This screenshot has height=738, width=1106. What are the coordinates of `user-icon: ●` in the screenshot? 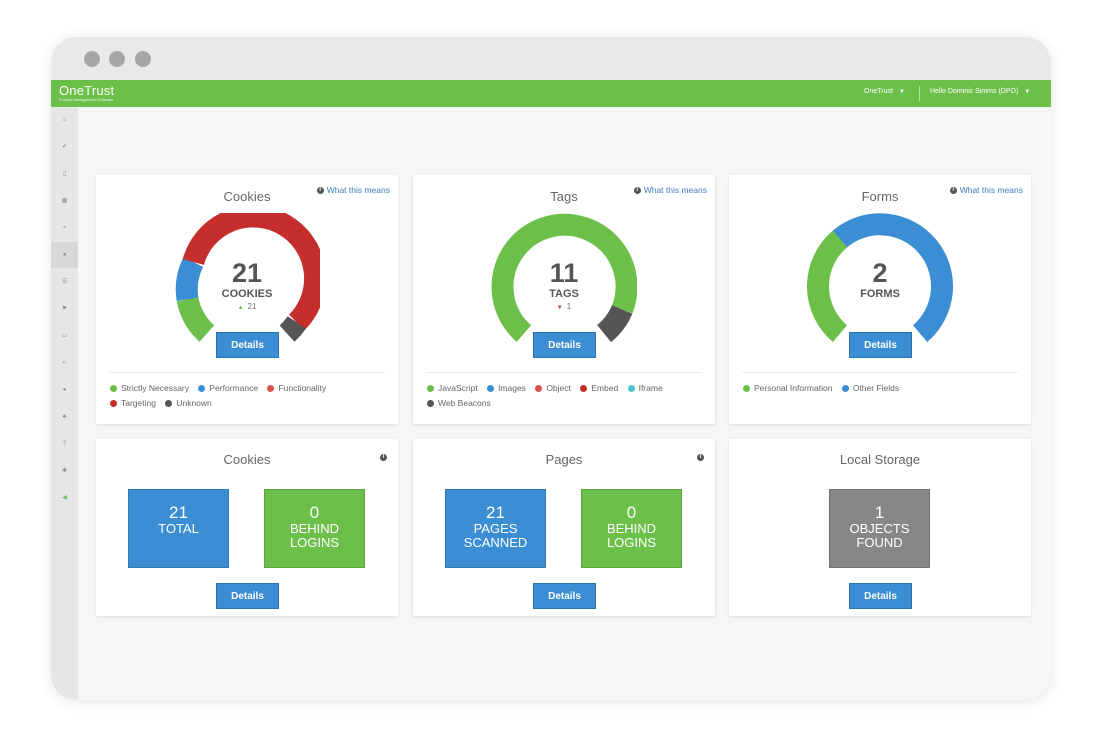 It's located at (64, 390).